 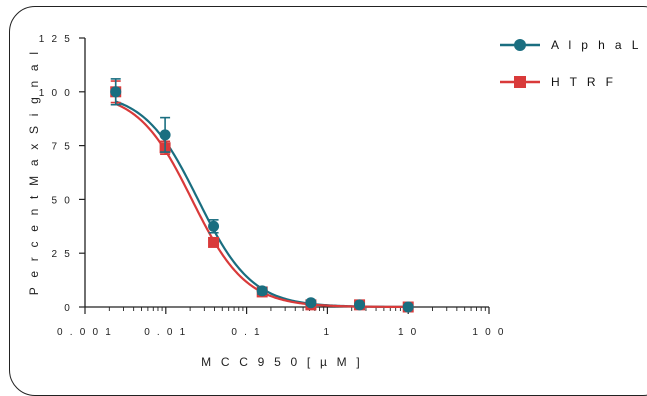 I want to click on legend-label: H T R F, so click(x=583, y=82).